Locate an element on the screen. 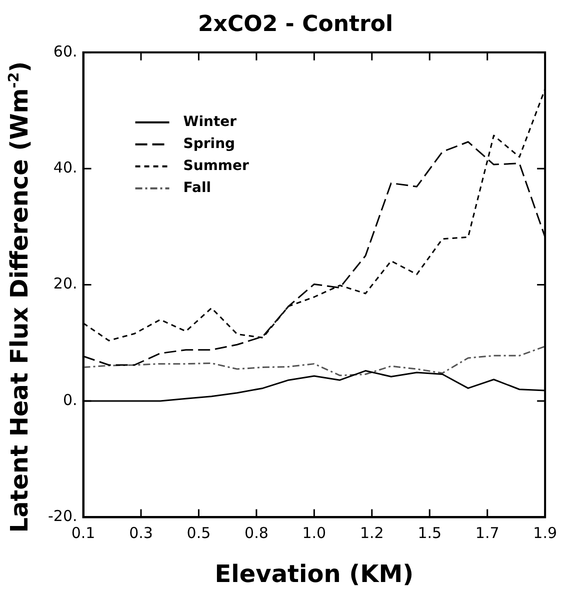  legend-label: Winter is located at coordinates (210, 122).